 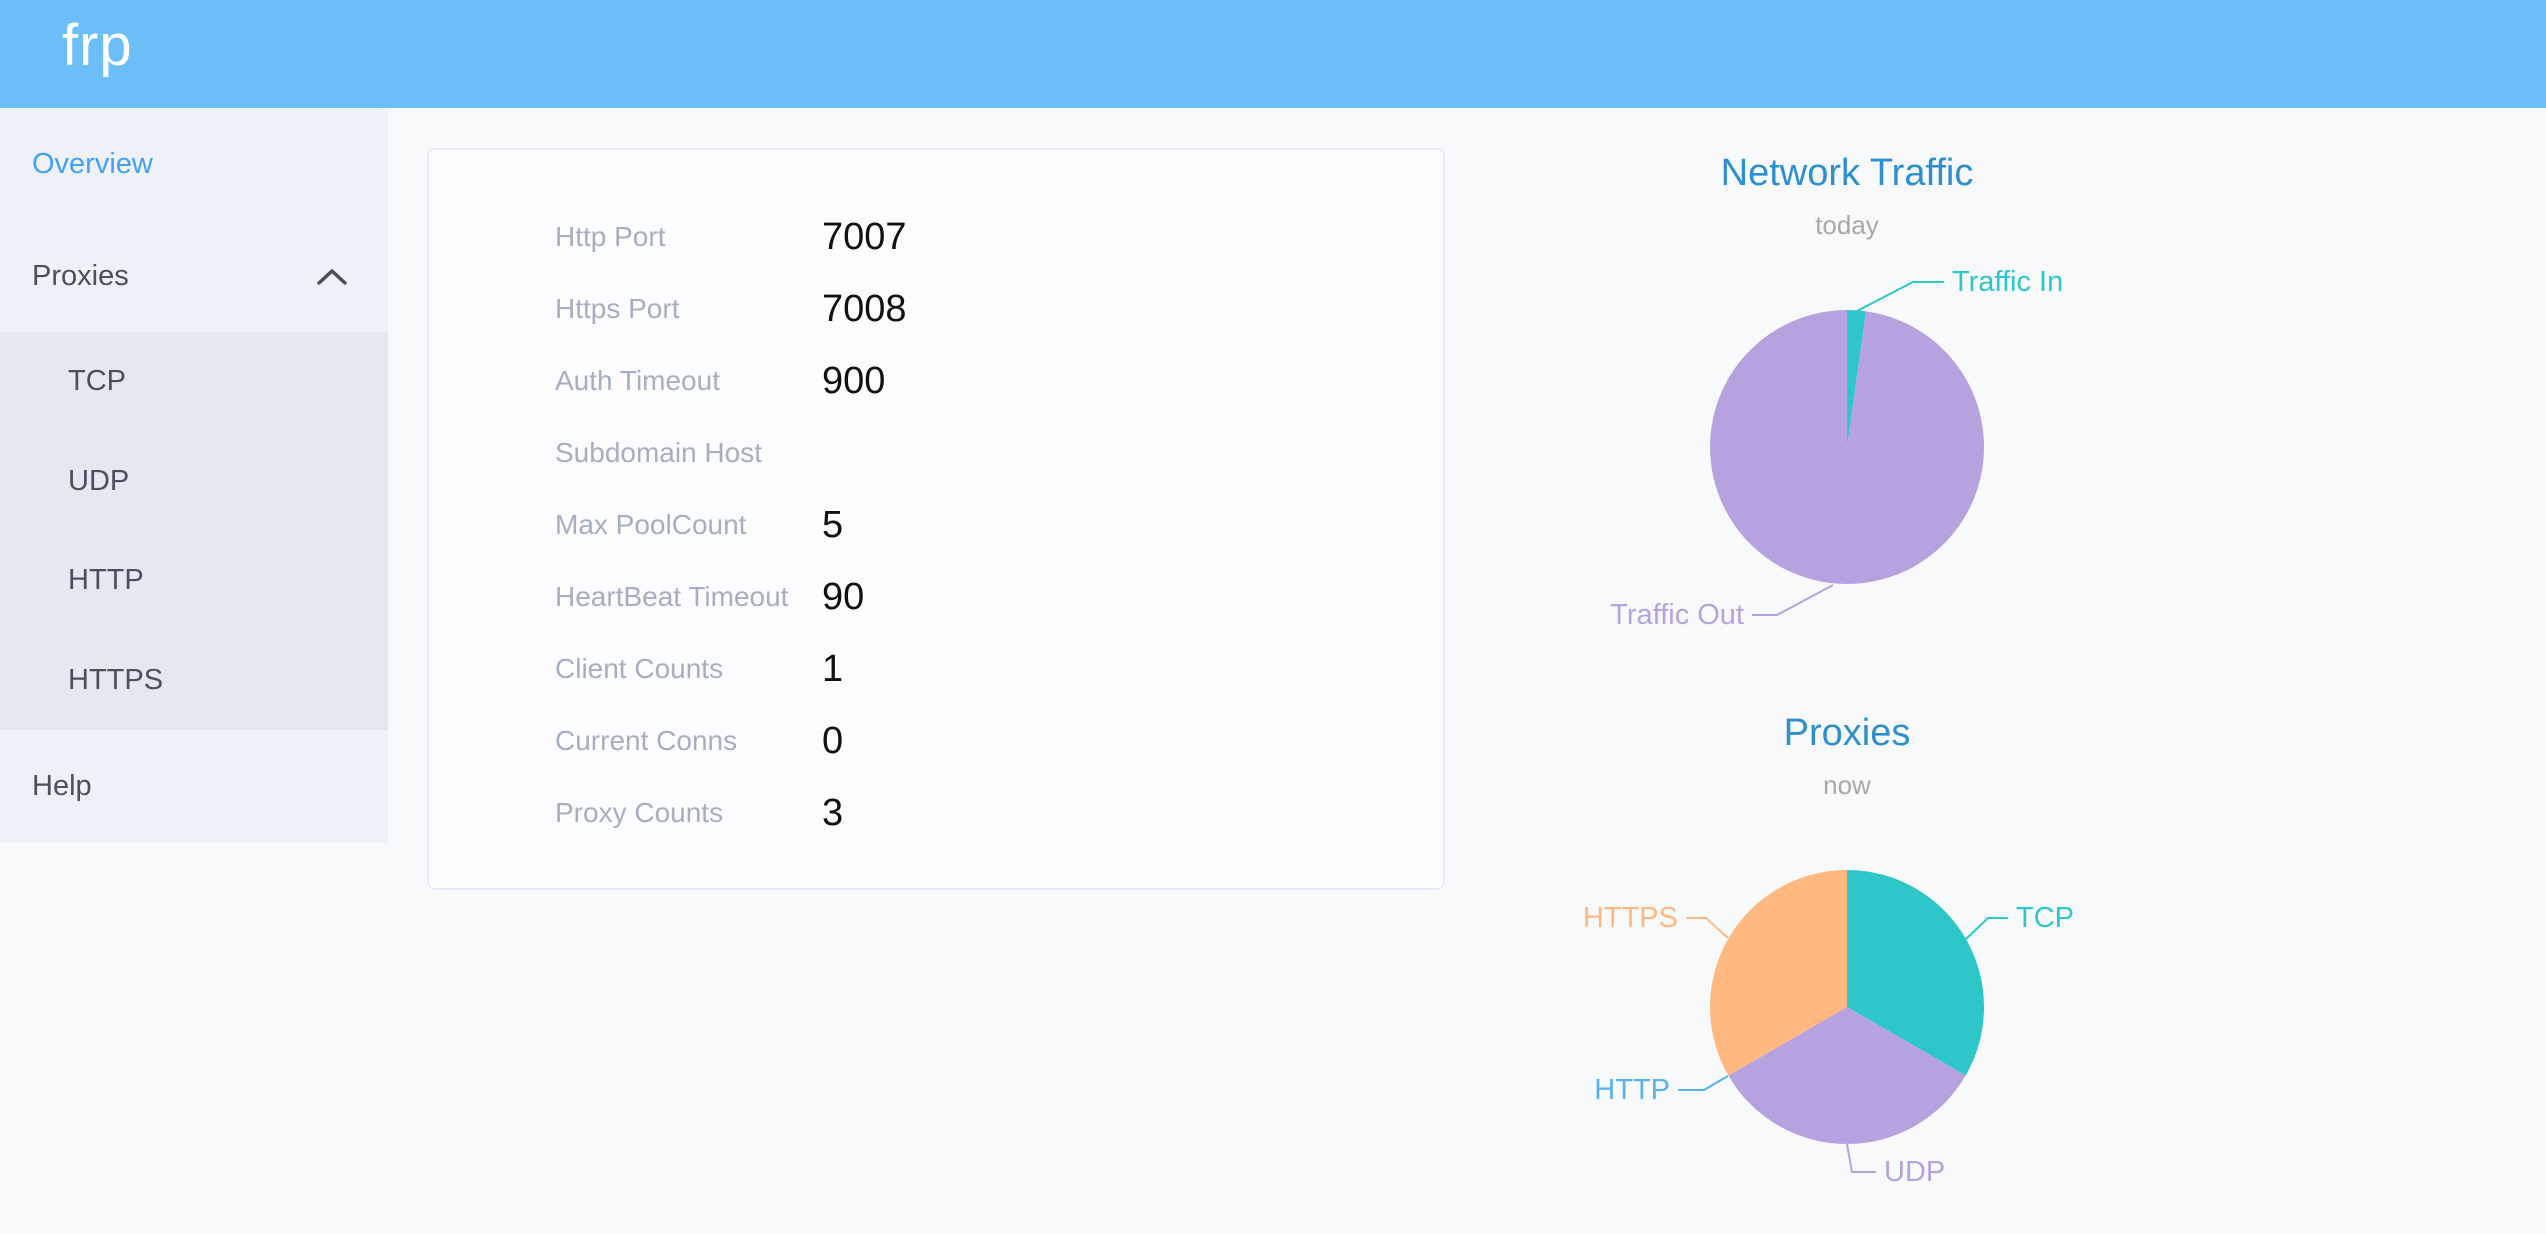 I want to click on pie-slice-udp, so click(x=1847, y=1076).